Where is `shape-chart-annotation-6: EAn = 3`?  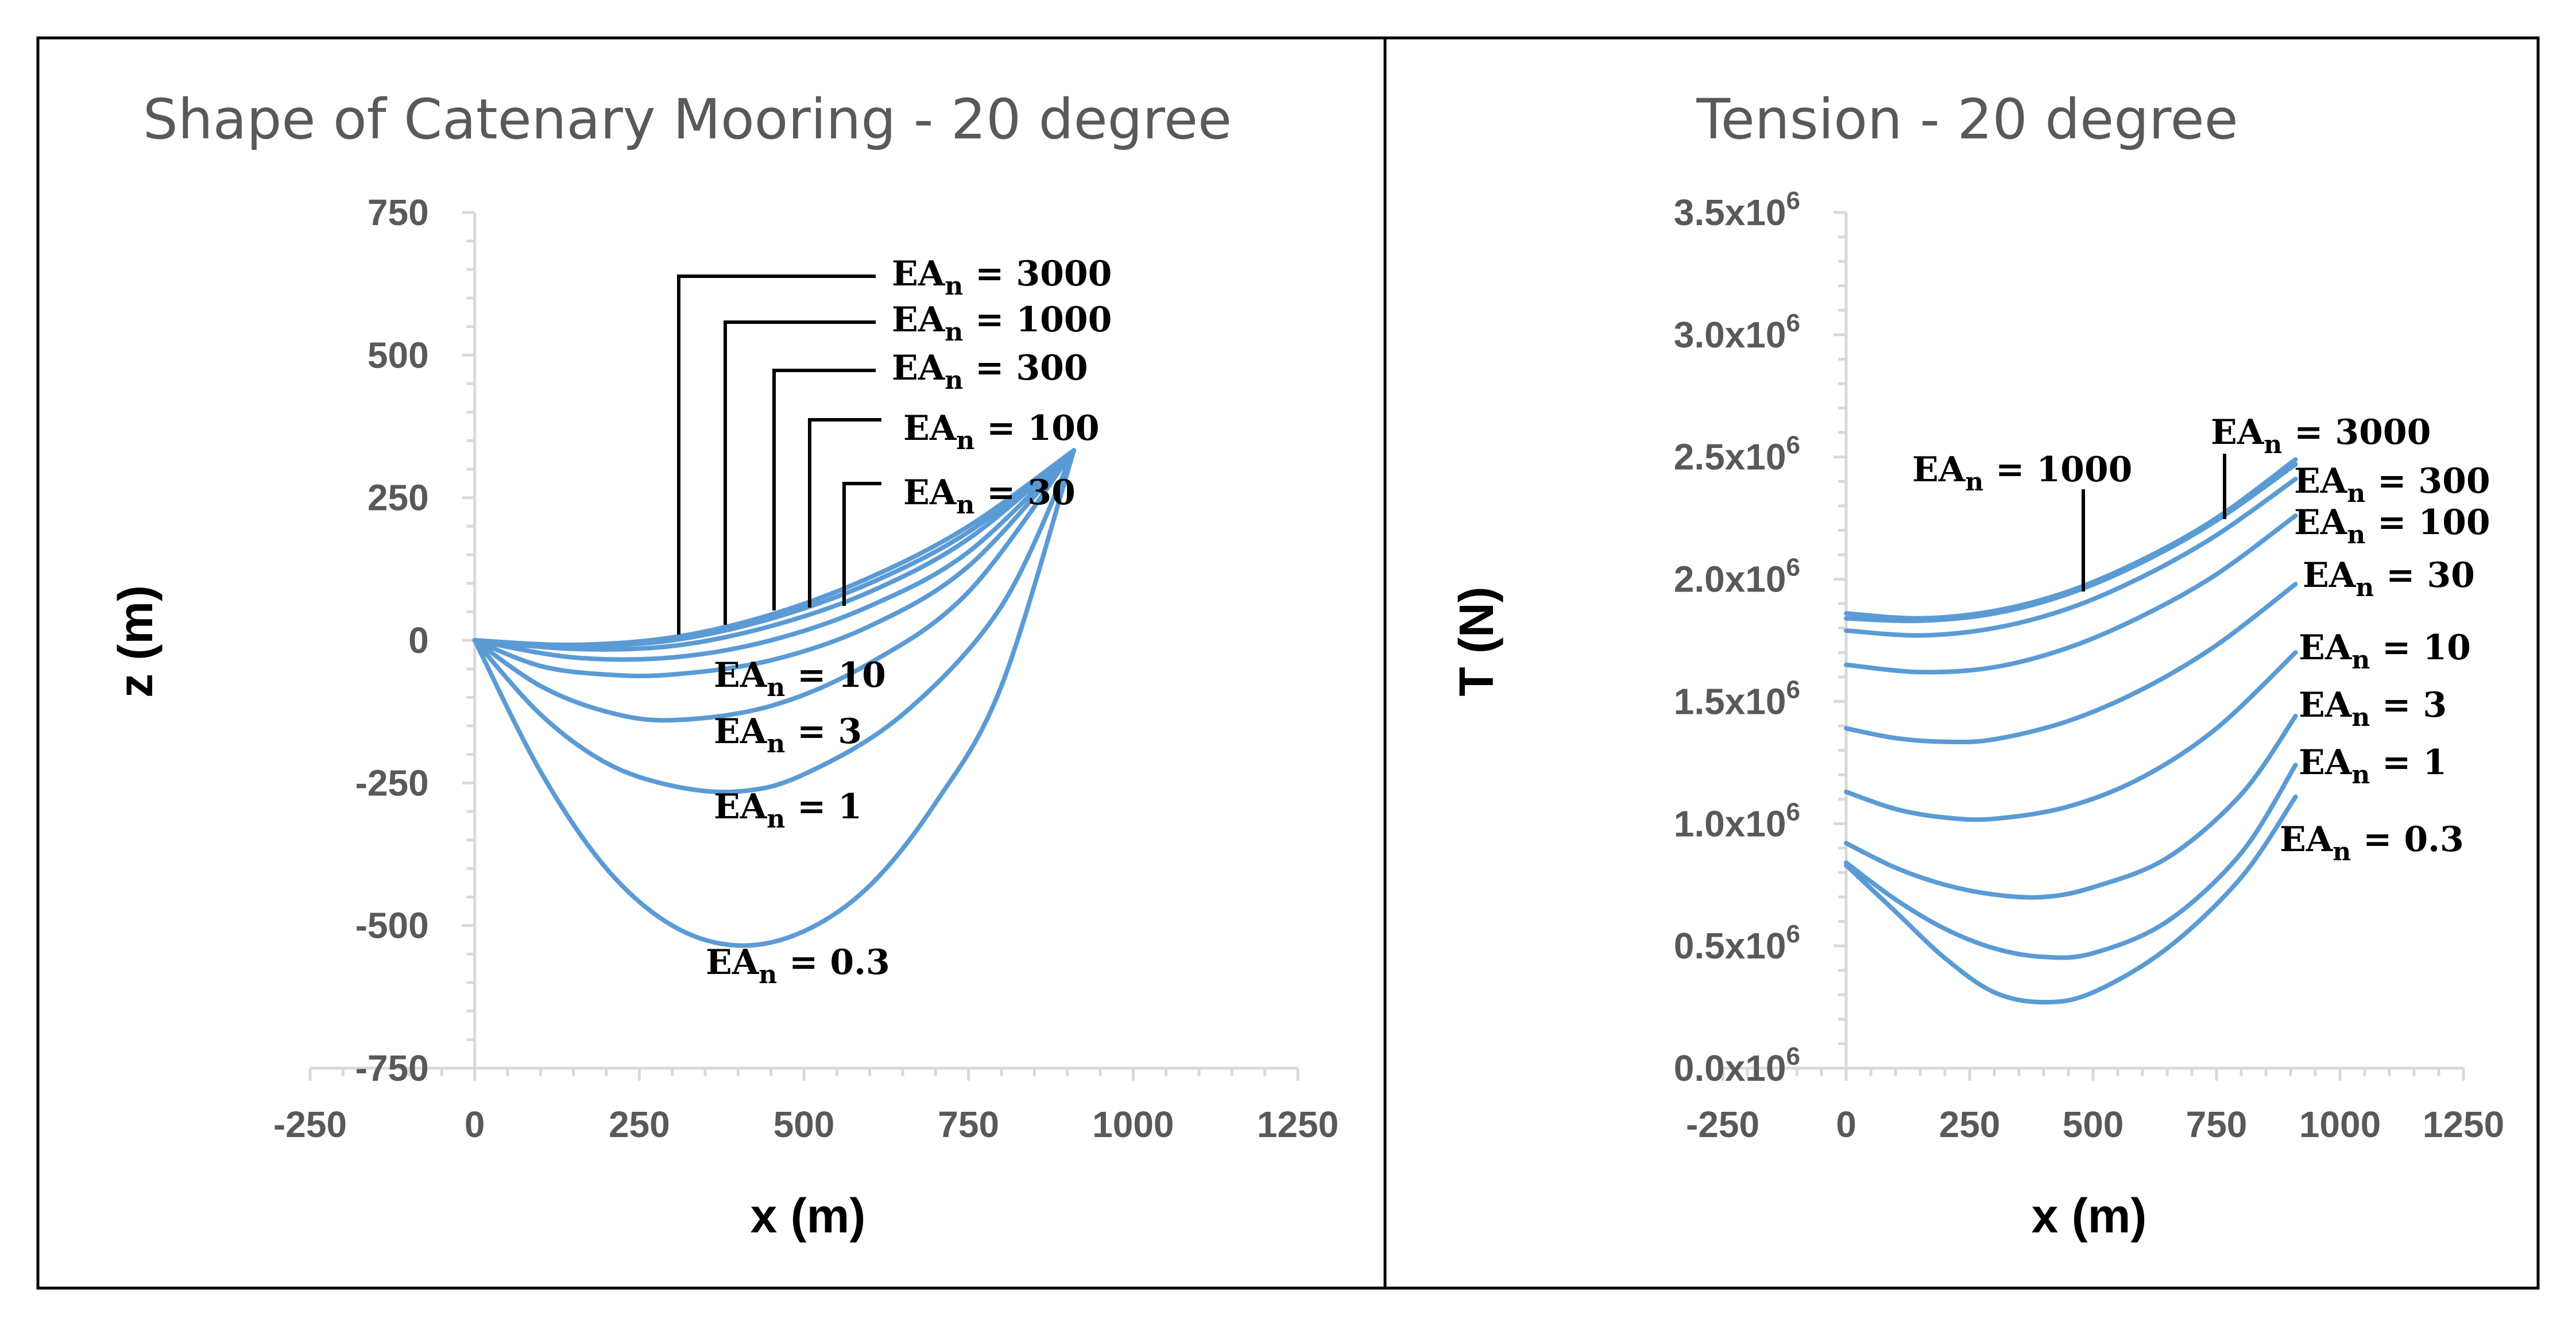
shape-chart-annotation-6: EAn = 3 is located at coordinates (788, 735).